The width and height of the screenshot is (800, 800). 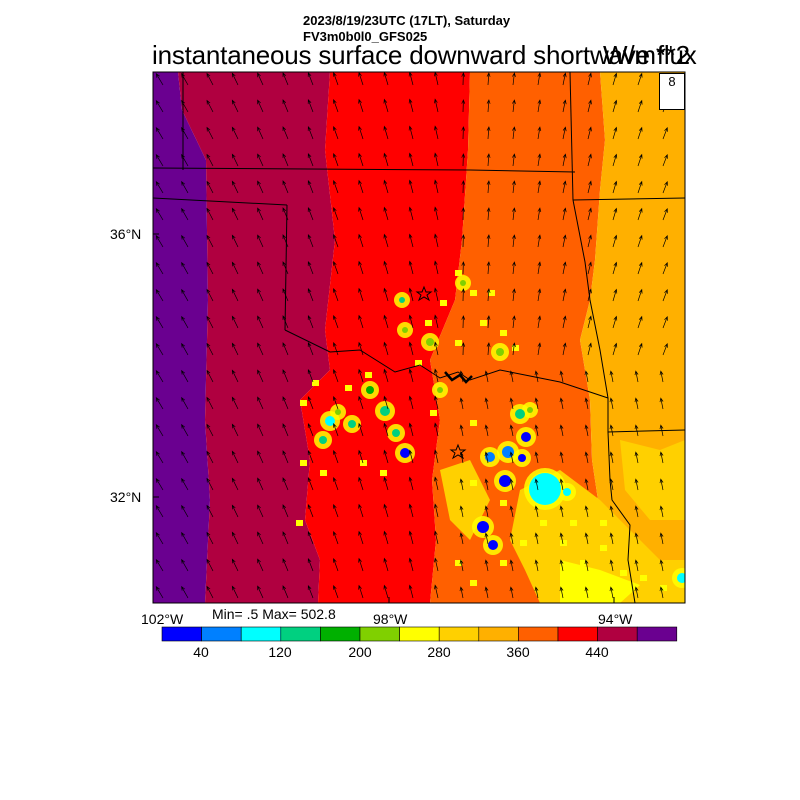 What do you see at coordinates (424, 293) in the screenshot?
I see `star-marker` at bounding box center [424, 293].